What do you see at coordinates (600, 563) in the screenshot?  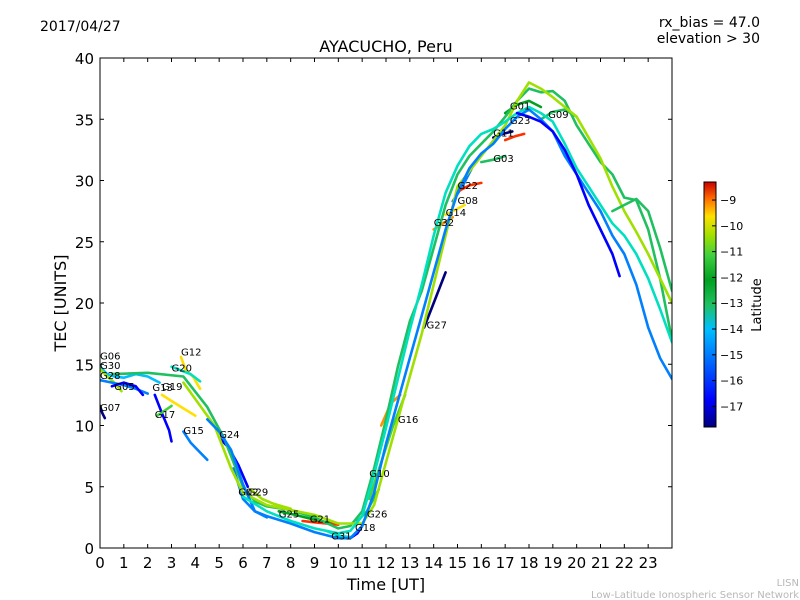 I see `x-tick-label: 21` at bounding box center [600, 563].